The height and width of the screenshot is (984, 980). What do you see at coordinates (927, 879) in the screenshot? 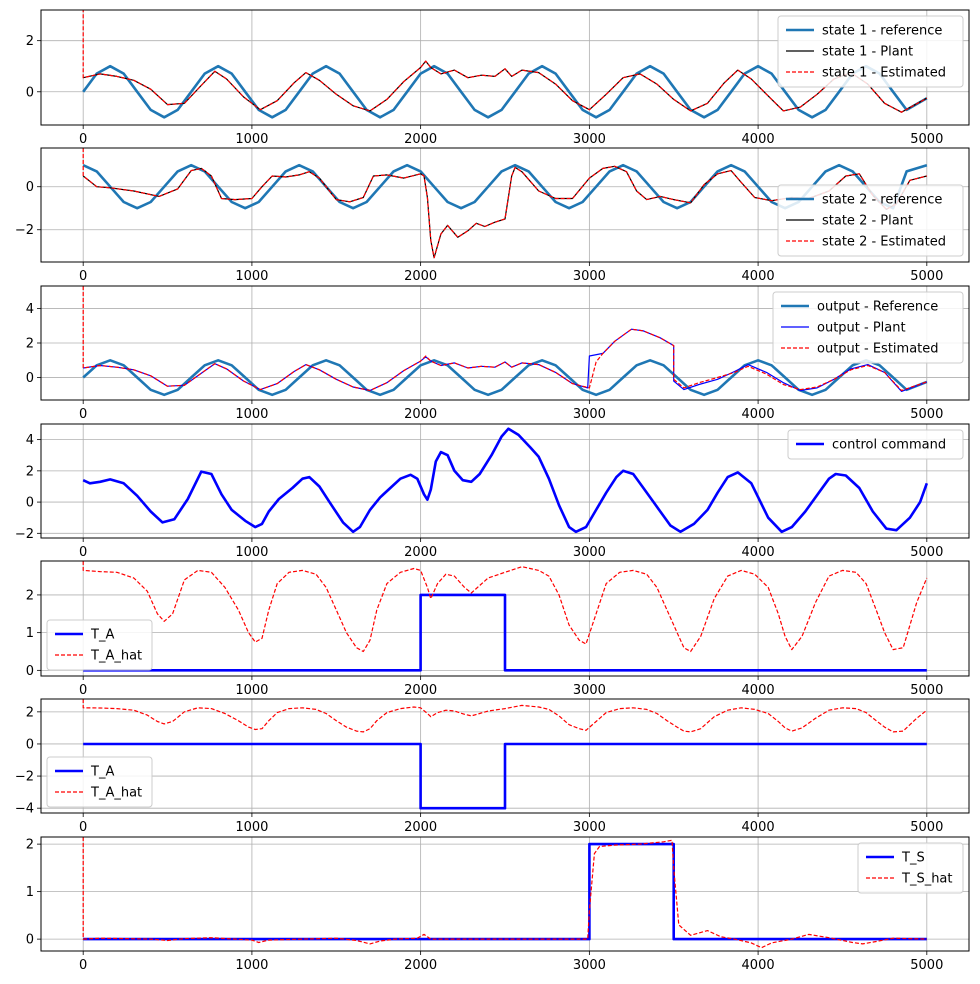
I see `legend-label: T_S_hat` at bounding box center [927, 879].